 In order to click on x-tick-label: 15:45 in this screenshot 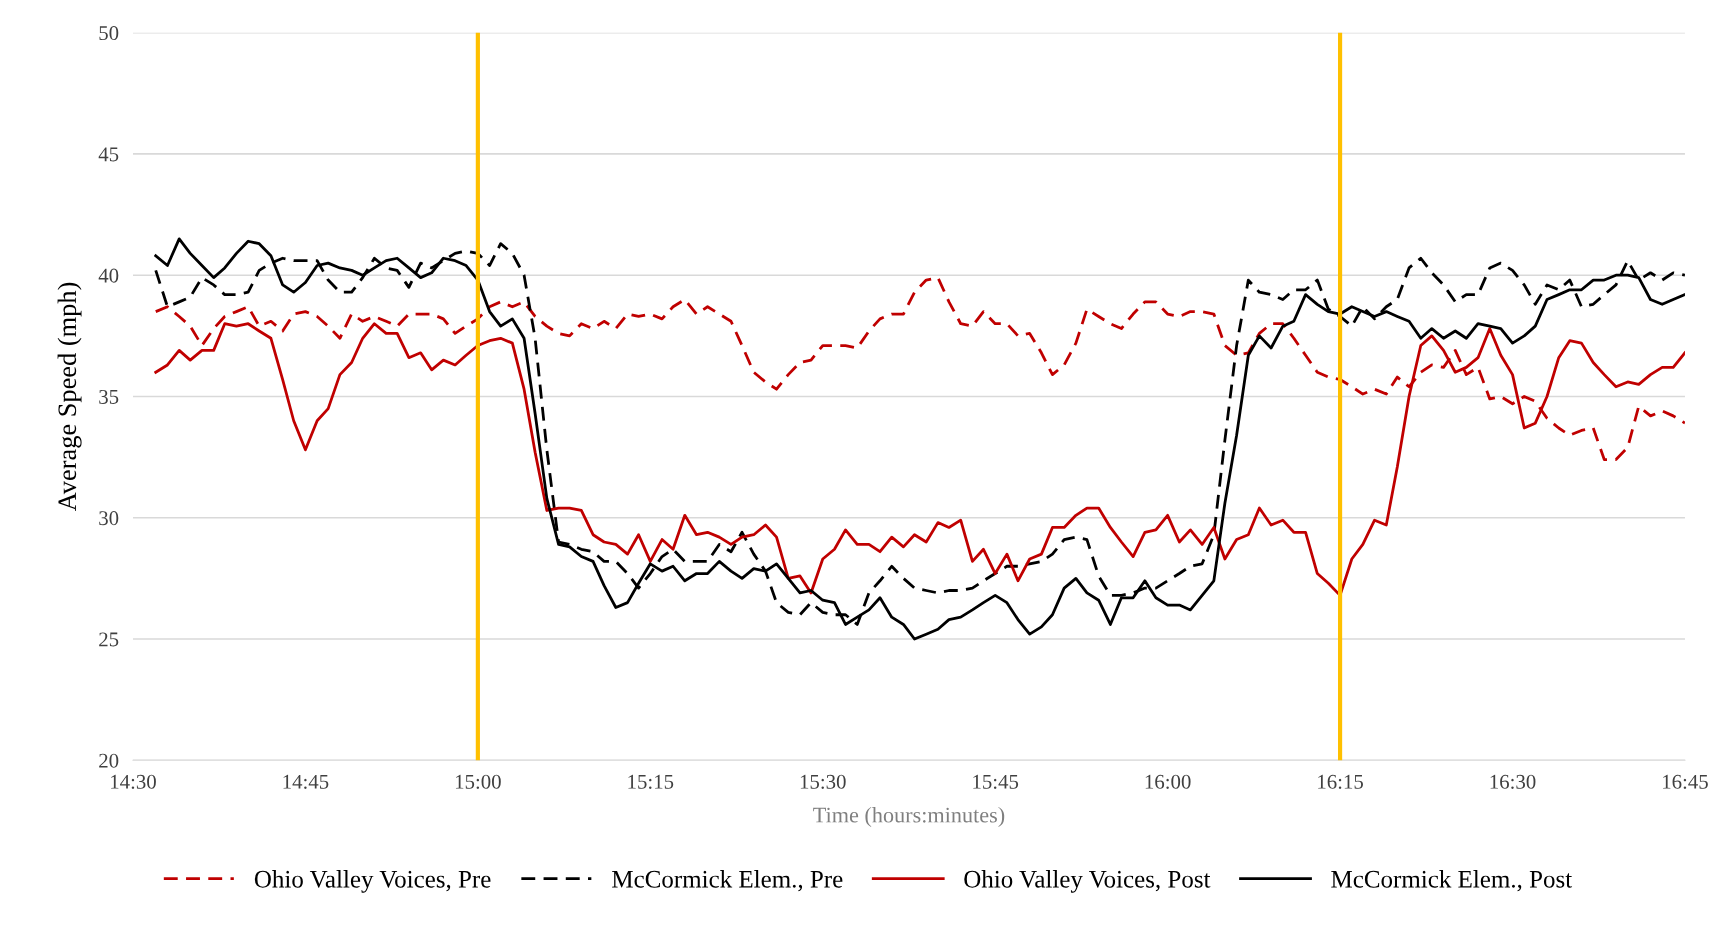, I will do `click(996, 781)`.